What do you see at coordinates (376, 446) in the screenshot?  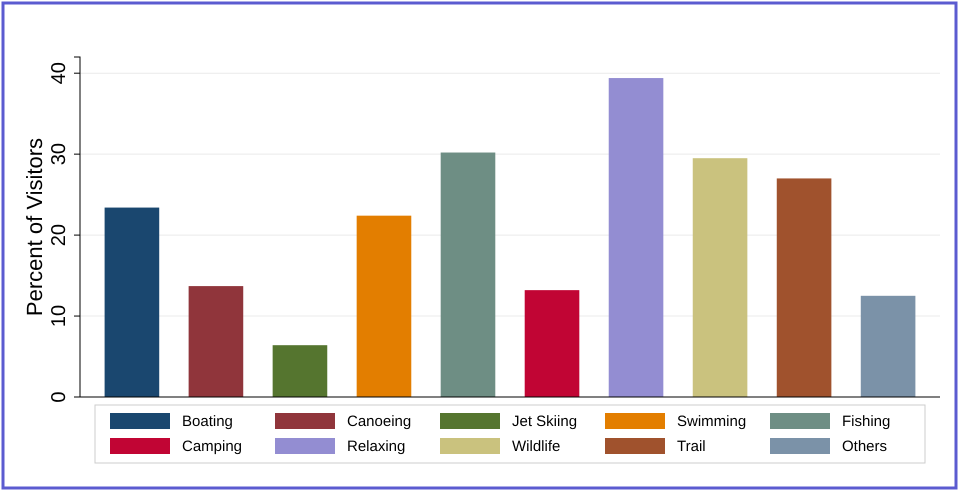 I see `legend-label: Relaxing` at bounding box center [376, 446].